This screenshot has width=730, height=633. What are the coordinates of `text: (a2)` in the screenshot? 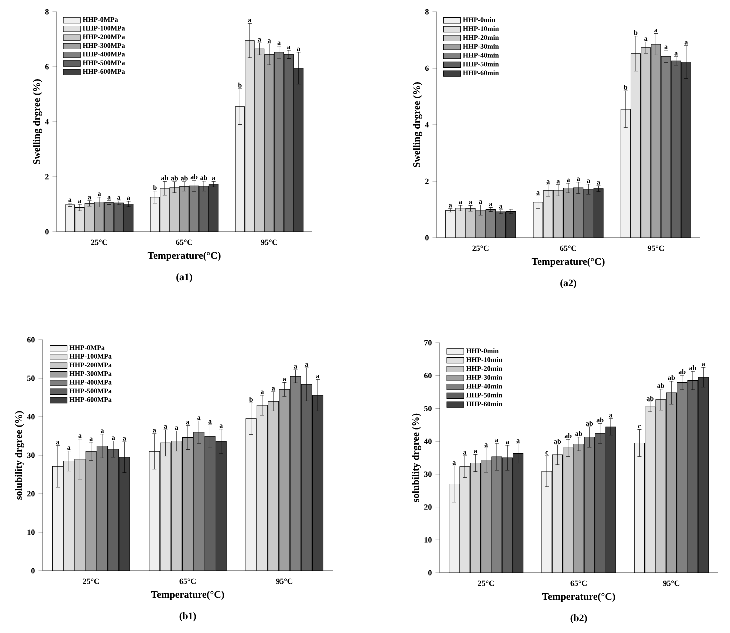 It's located at (568, 284).